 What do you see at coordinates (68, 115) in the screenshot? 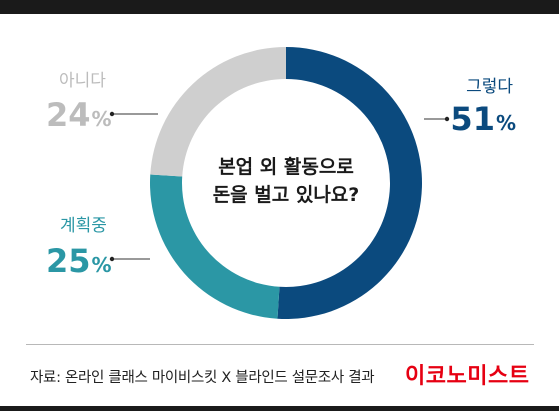
I see `slice-value-number: 24` at bounding box center [68, 115].